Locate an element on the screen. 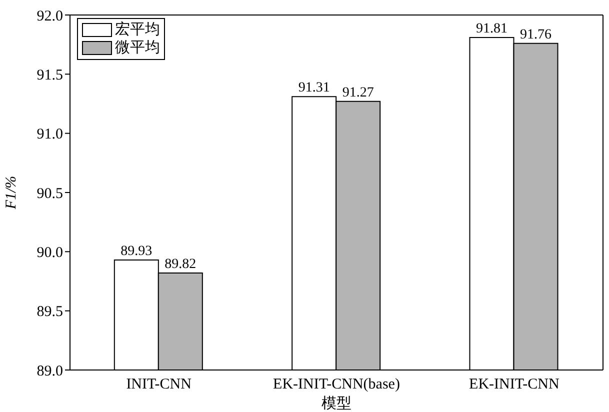 The image size is (609, 412). y-tick-label: 89.0 is located at coordinates (49, 371).